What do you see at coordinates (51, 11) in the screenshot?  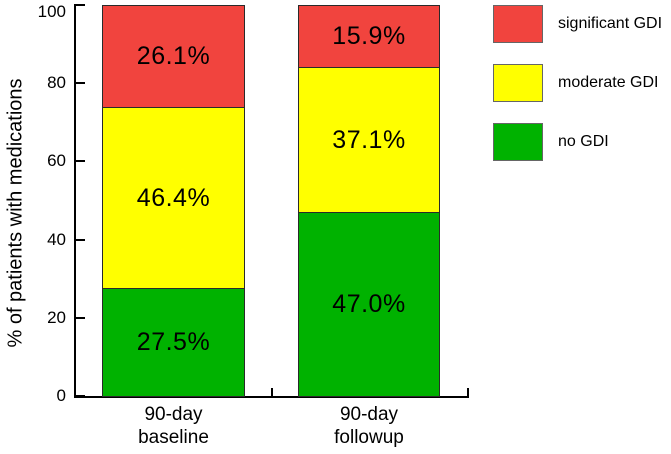 I see `y-tick-label: 100` at bounding box center [51, 11].